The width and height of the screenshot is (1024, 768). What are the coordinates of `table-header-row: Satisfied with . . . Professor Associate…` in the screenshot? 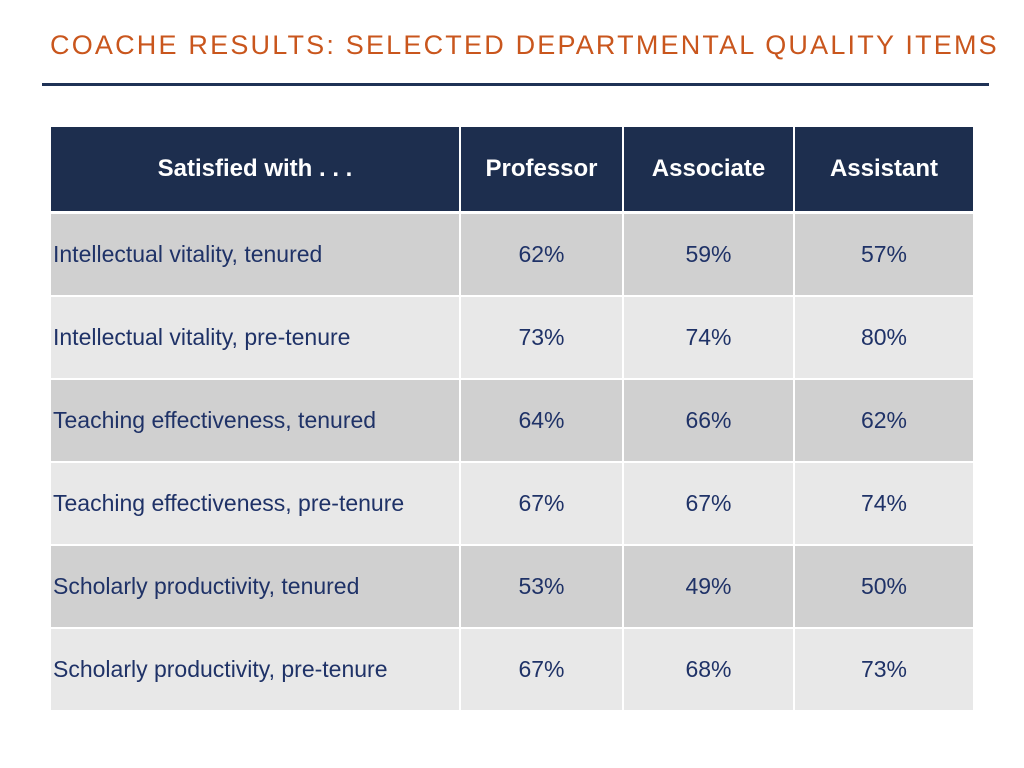 It's located at (512, 170).